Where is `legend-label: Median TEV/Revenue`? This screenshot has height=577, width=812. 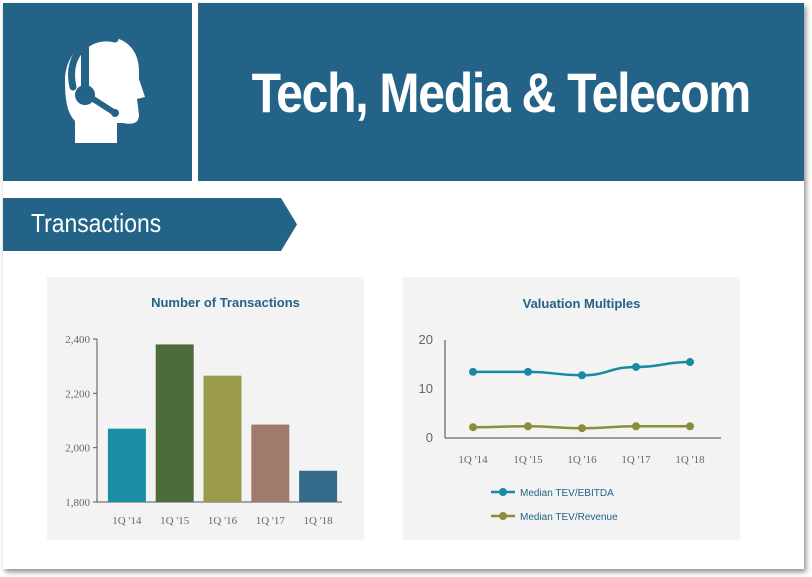 legend-label: Median TEV/Revenue is located at coordinates (569, 517).